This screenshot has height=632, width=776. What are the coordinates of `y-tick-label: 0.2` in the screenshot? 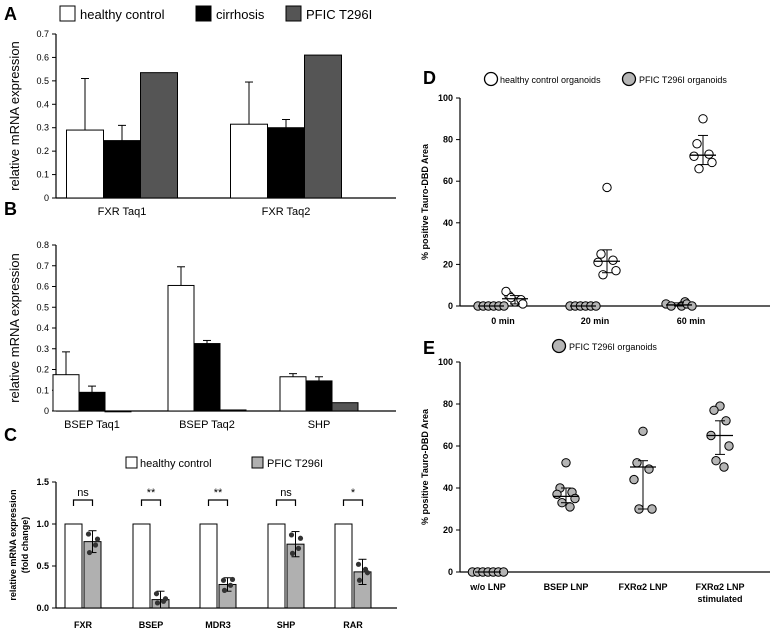 It's located at (42, 151).